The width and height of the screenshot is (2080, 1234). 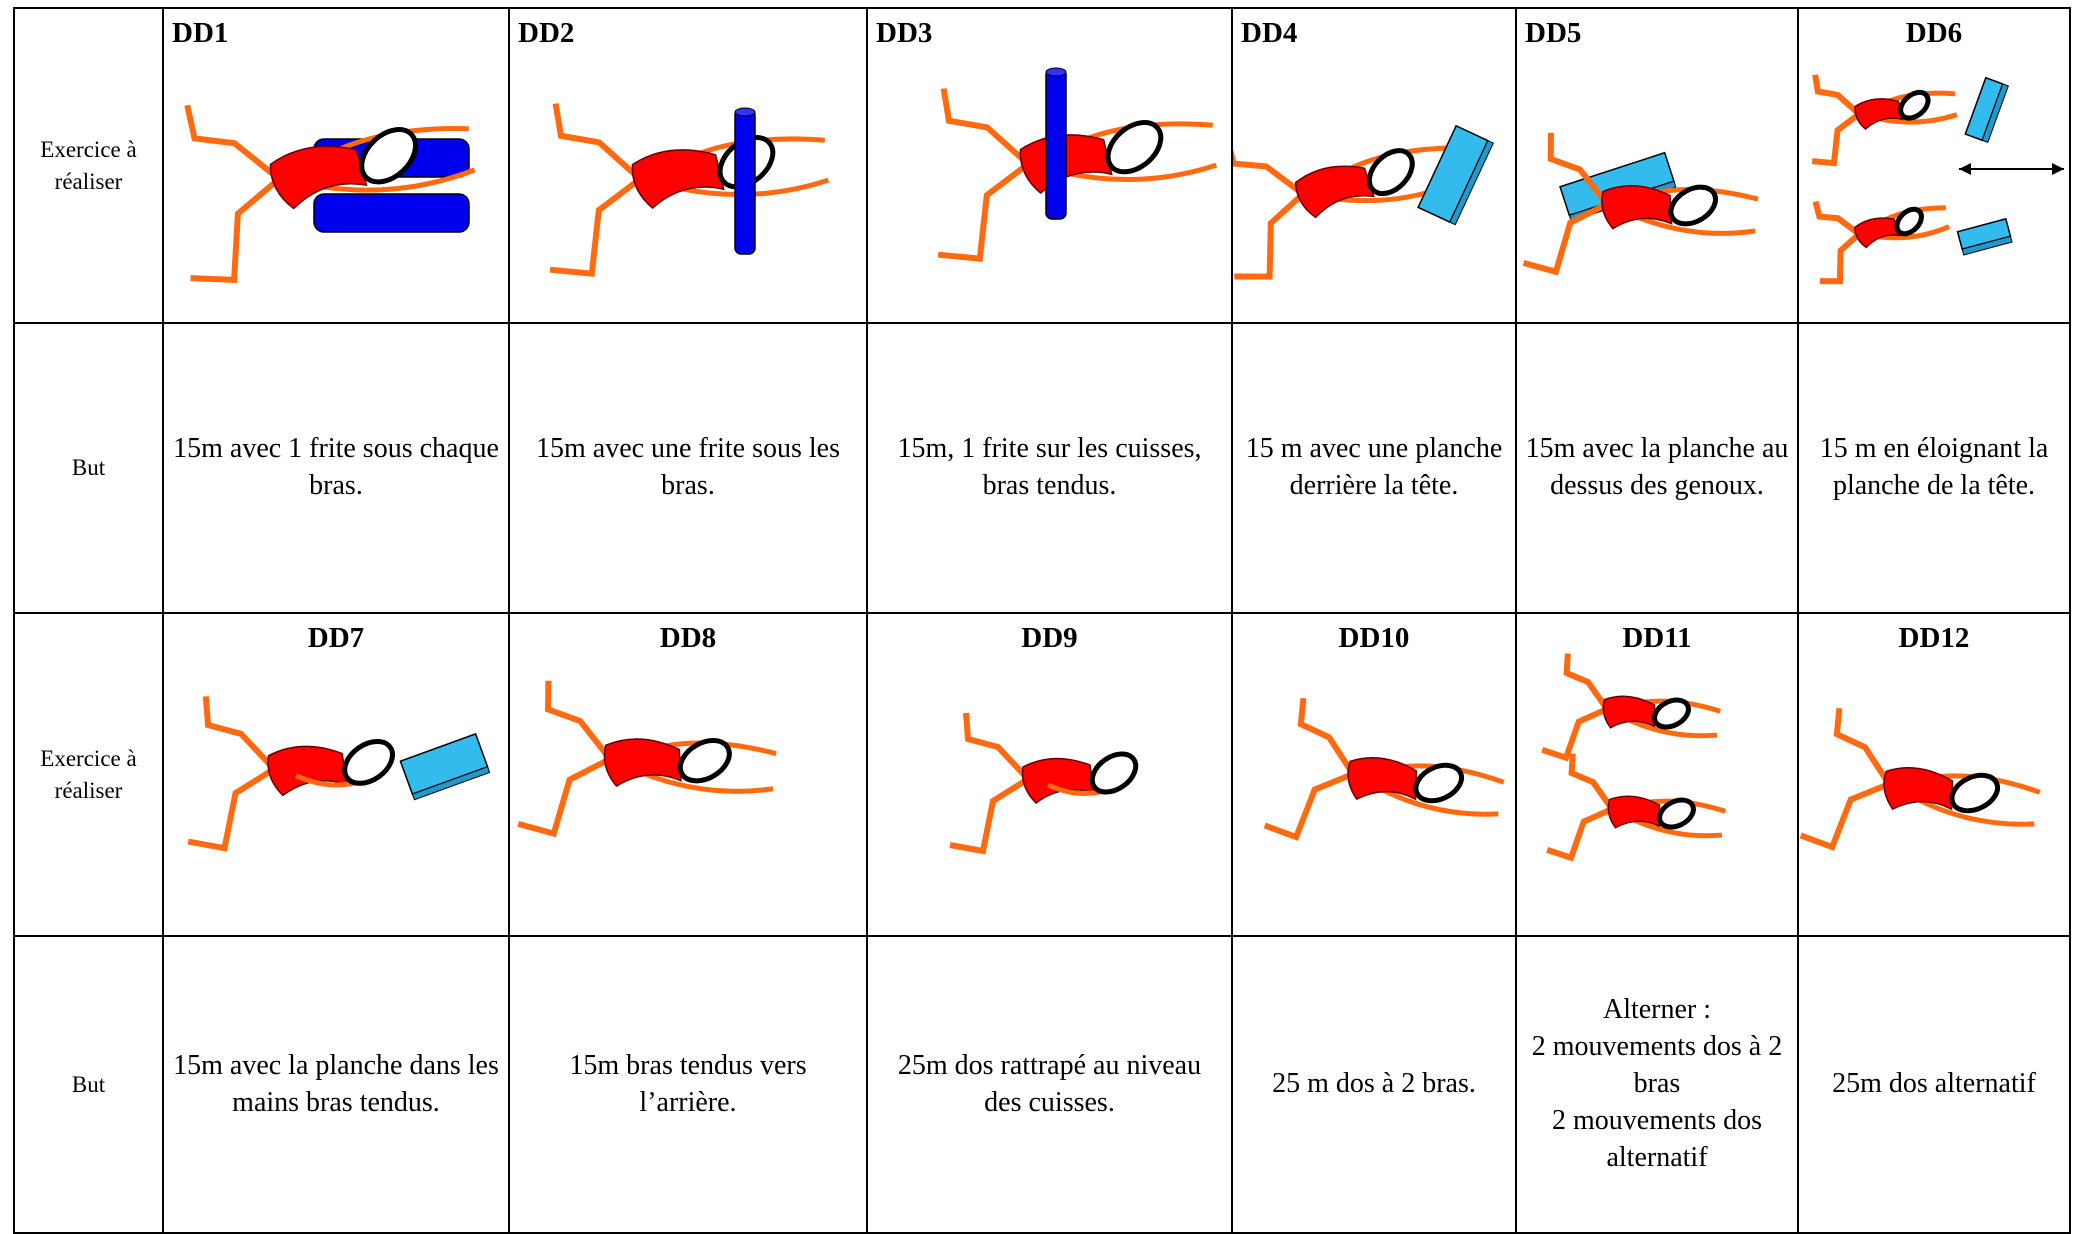 I want to click on exercise-title: DD8, so click(x=688, y=638).